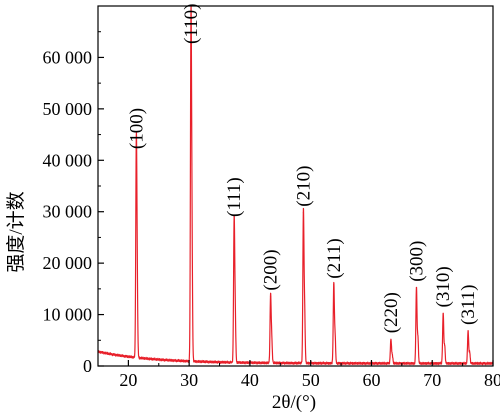 The width and height of the screenshot is (500, 416). Describe the element at coordinates (271, 269) in the screenshot. I see `peak-label: (200)` at that location.